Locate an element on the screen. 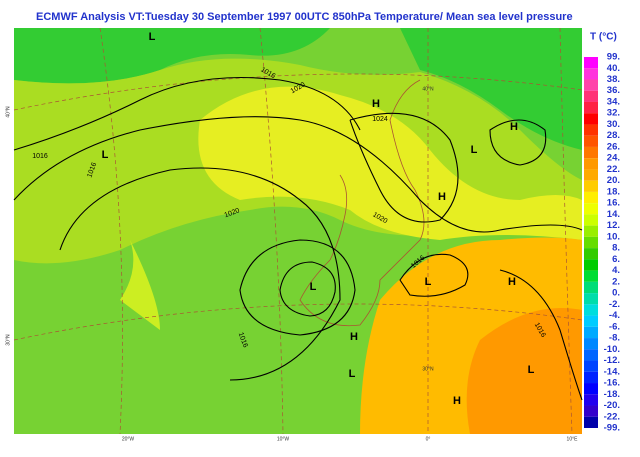 The image size is (640, 457). graticule-label: 20°W is located at coordinates (128, 439).